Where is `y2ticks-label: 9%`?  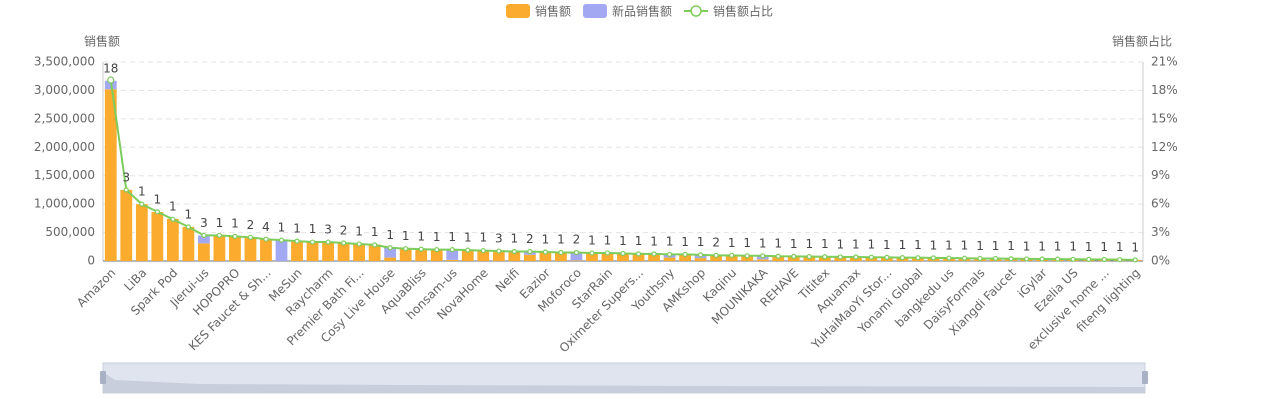 y2ticks-label: 9% is located at coordinates (1160, 175).